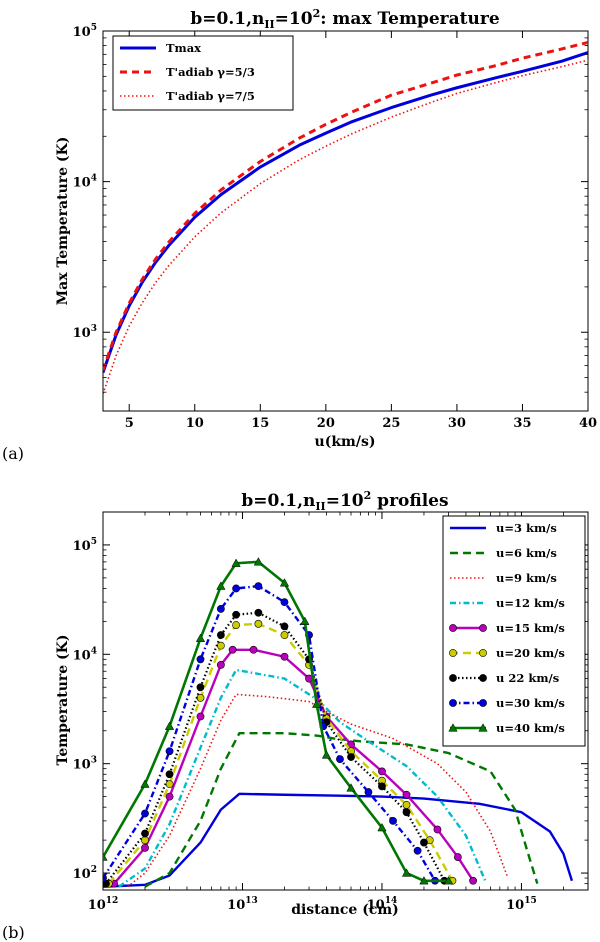 Image resolution: width=600 pixels, height=942 pixels. I want to click on x-tick-label: 40, so click(588, 423).